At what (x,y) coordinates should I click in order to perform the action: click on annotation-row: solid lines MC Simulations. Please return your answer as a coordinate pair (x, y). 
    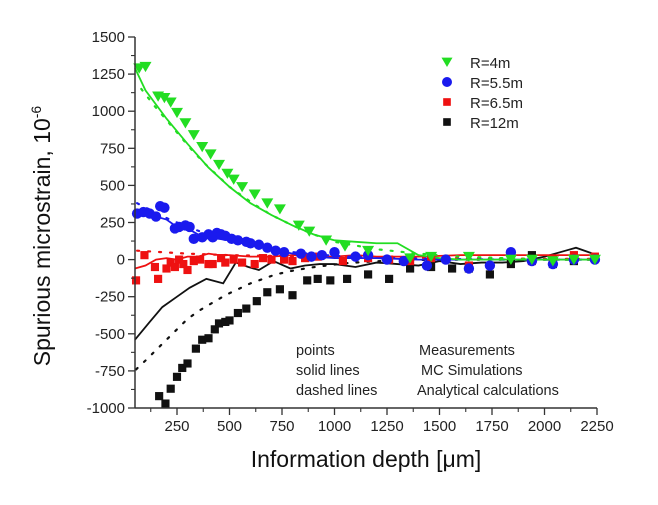
    Looking at the image, I should click on (409, 371).